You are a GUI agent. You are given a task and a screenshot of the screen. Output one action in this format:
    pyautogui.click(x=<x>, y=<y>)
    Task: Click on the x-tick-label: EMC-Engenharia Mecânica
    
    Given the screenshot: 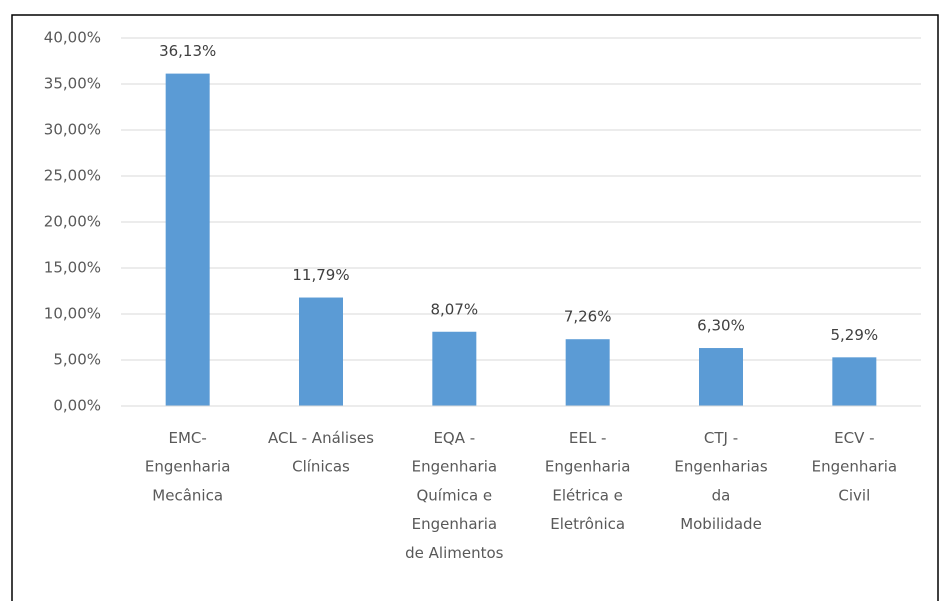 What is the action you would take?
    pyautogui.click(x=187, y=466)
    